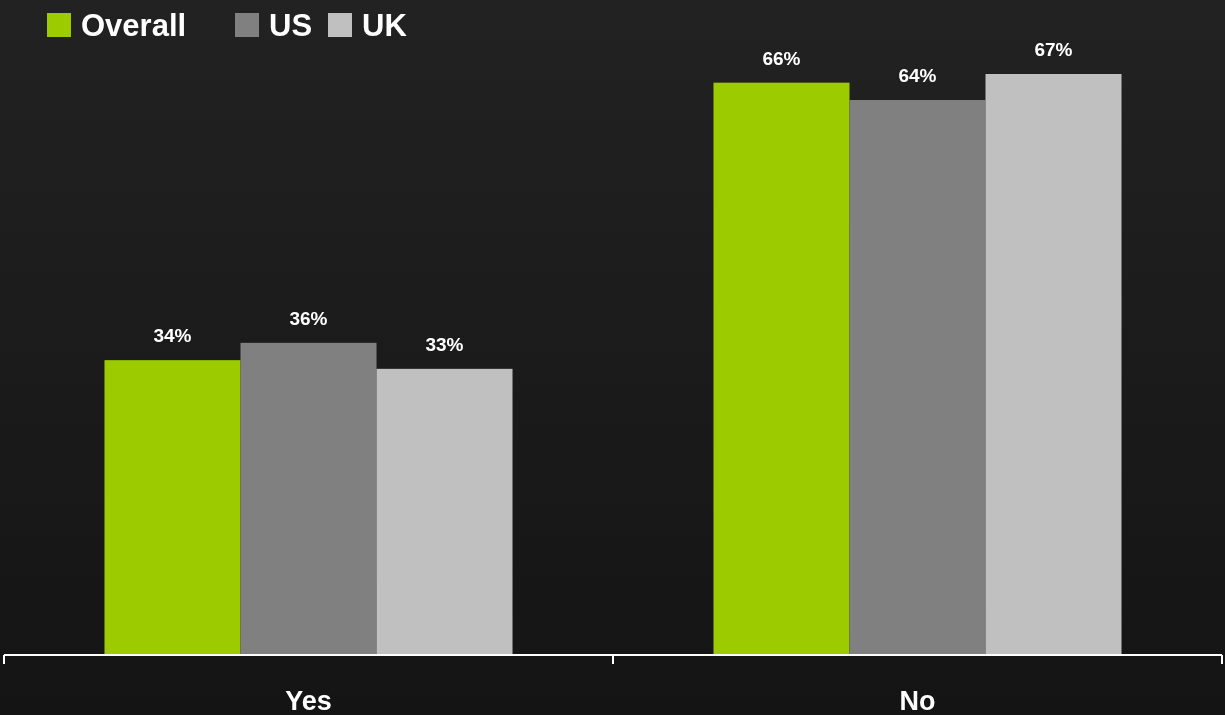  Describe the element at coordinates (444, 344) in the screenshot. I see `data-label: 33%` at that location.